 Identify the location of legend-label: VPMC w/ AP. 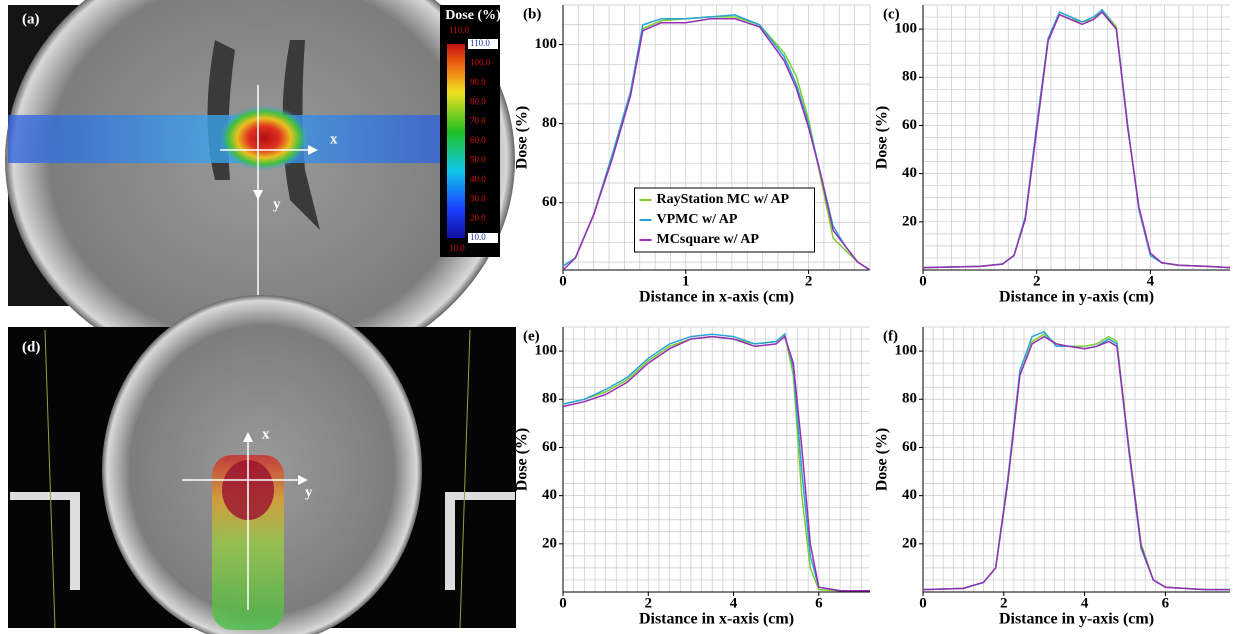
(697, 219).